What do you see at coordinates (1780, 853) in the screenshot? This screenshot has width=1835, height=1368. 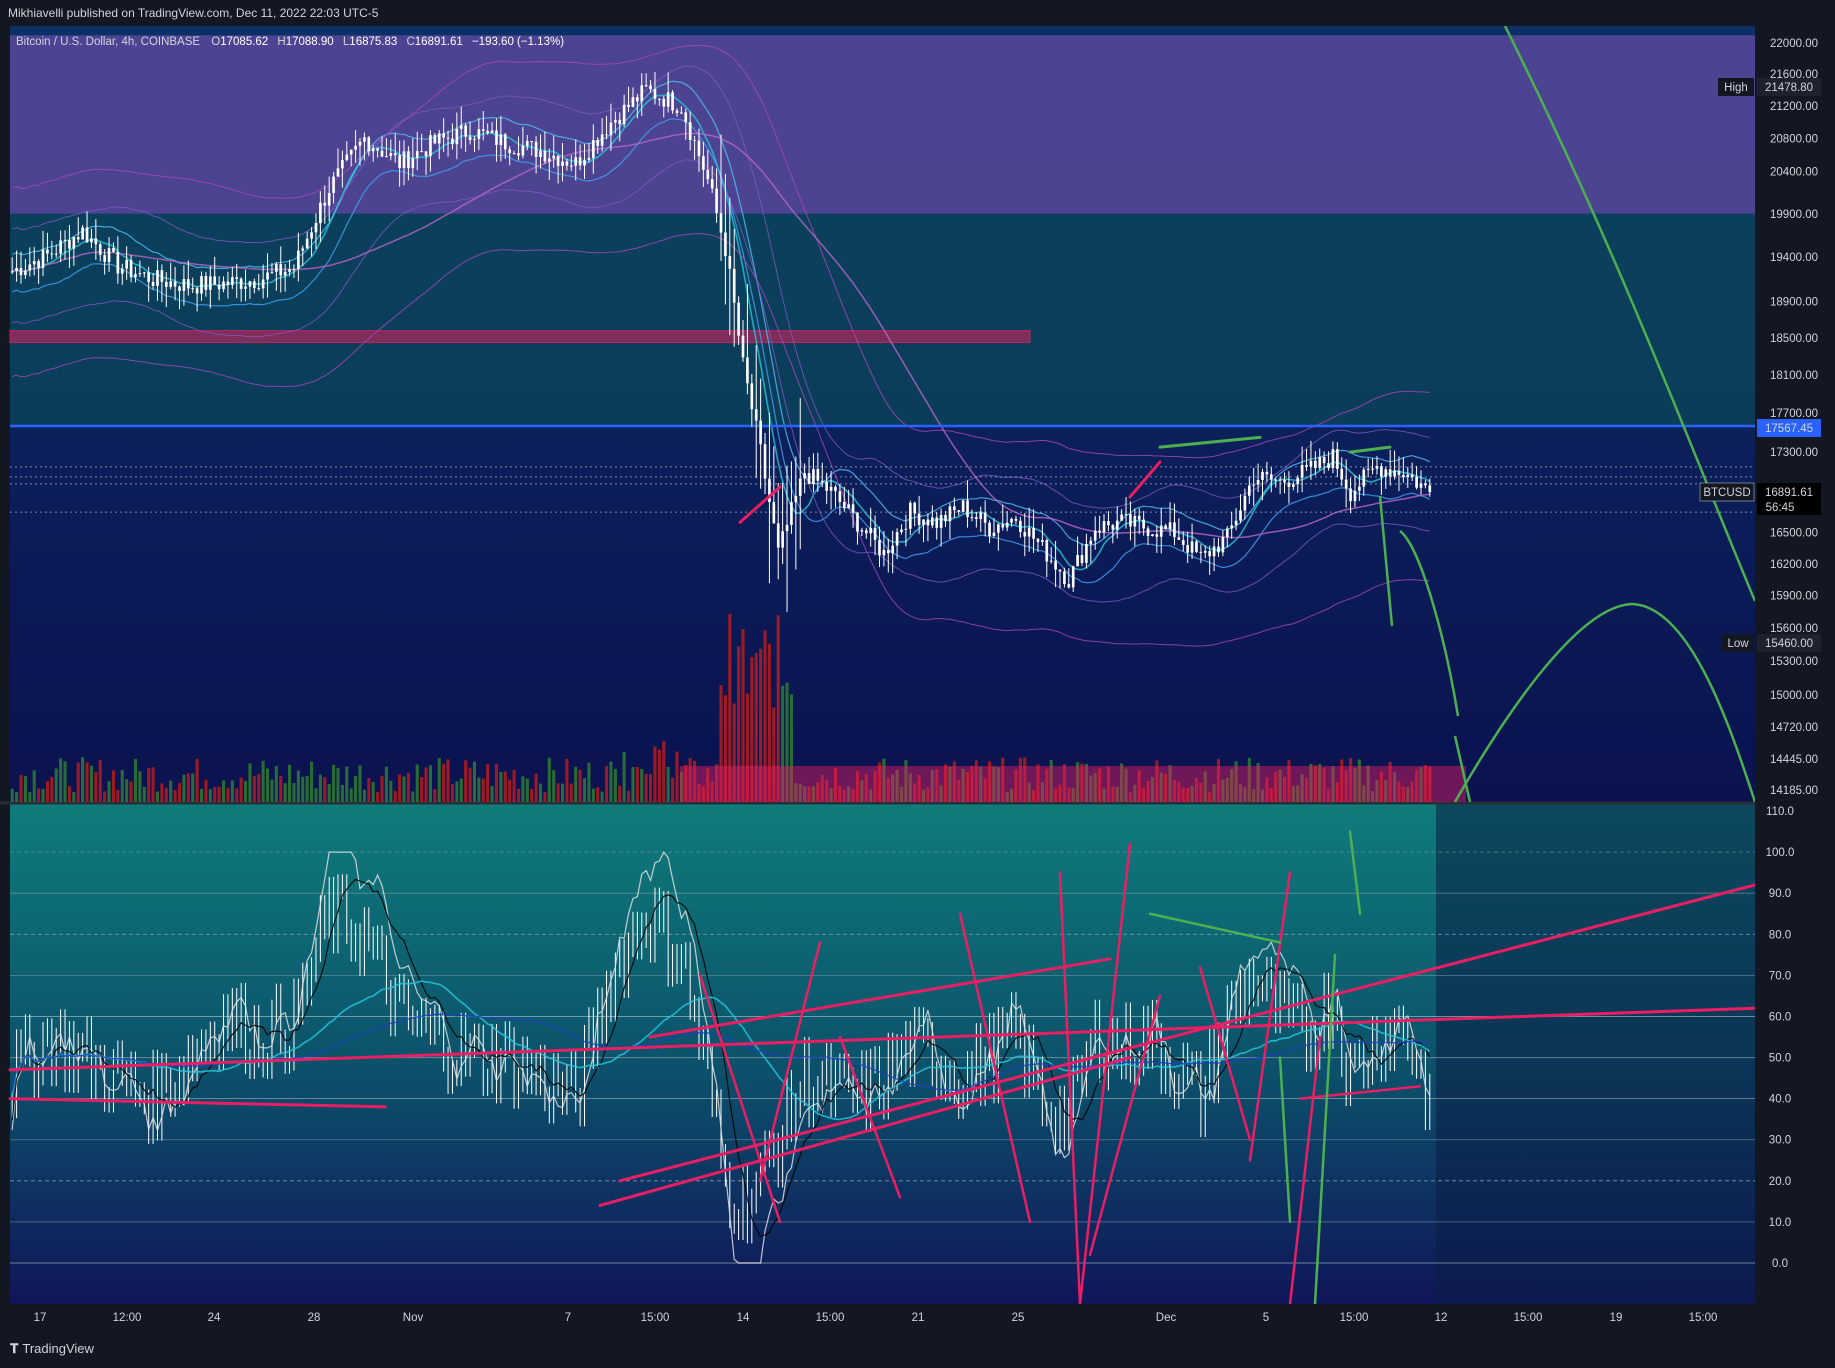 I see `oscillator-tick-label: 100.0` at bounding box center [1780, 853].